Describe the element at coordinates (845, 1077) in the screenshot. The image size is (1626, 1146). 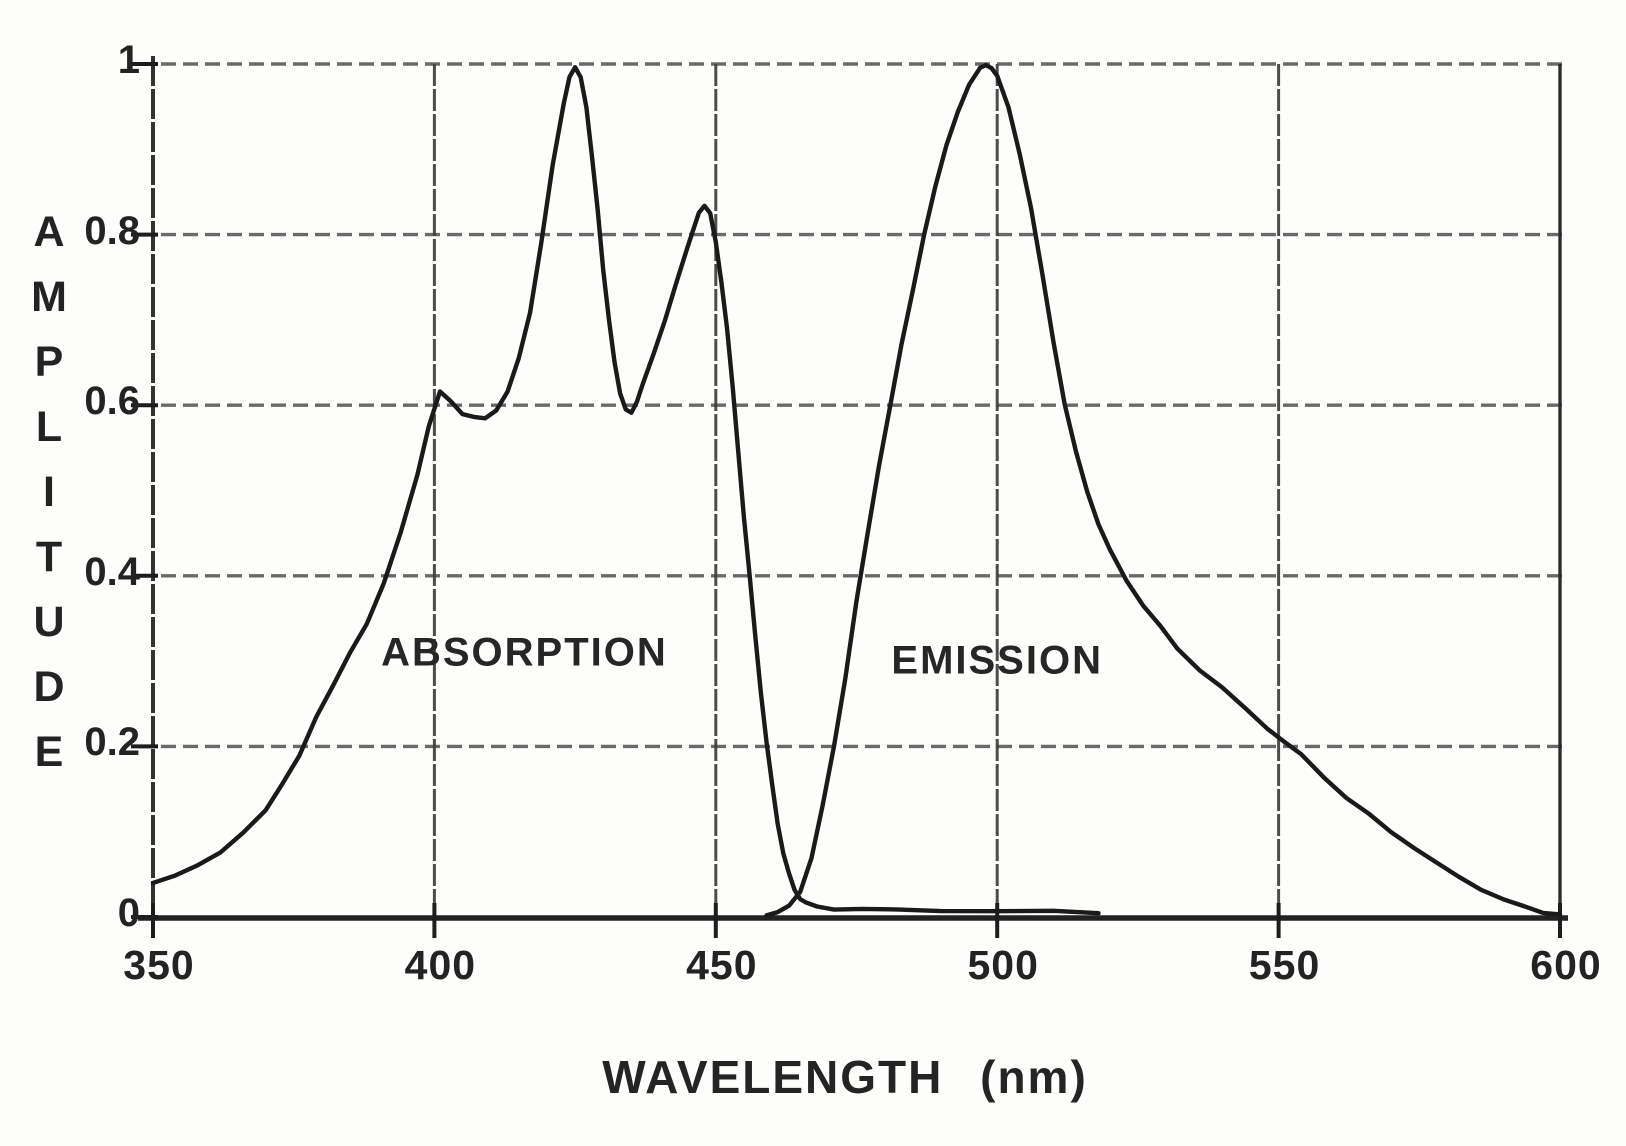
I see `x-axis-title: WAVELENGTH (nm)` at that location.